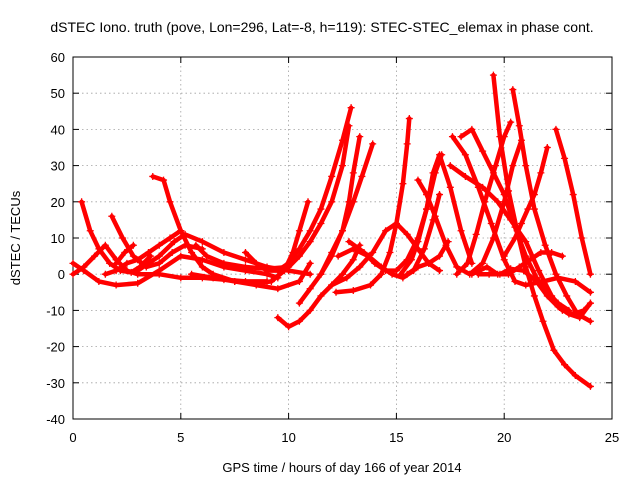  Describe the element at coordinates (341, 467) in the screenshot. I see `x-axis-label: GPS time / hours of day 166 of year 2014` at that location.